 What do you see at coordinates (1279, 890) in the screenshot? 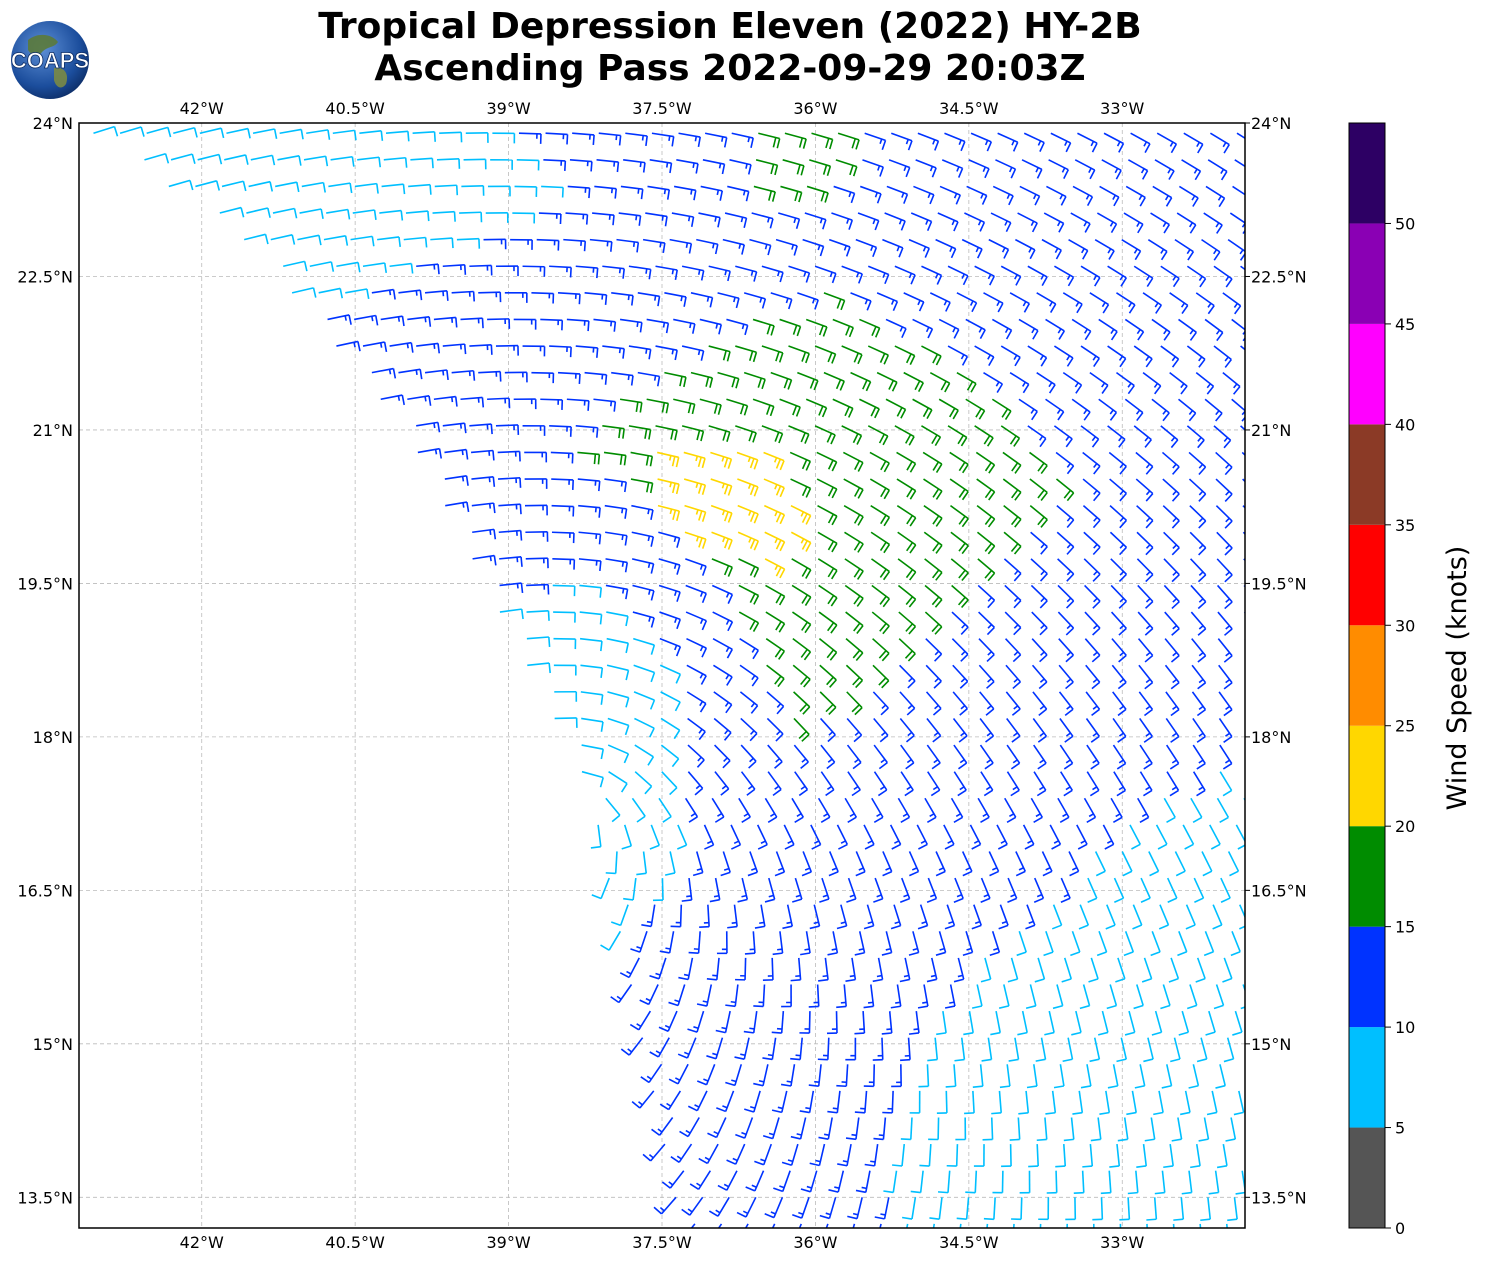
I see `y-tick-label-right: 16.5°N` at bounding box center [1279, 890].